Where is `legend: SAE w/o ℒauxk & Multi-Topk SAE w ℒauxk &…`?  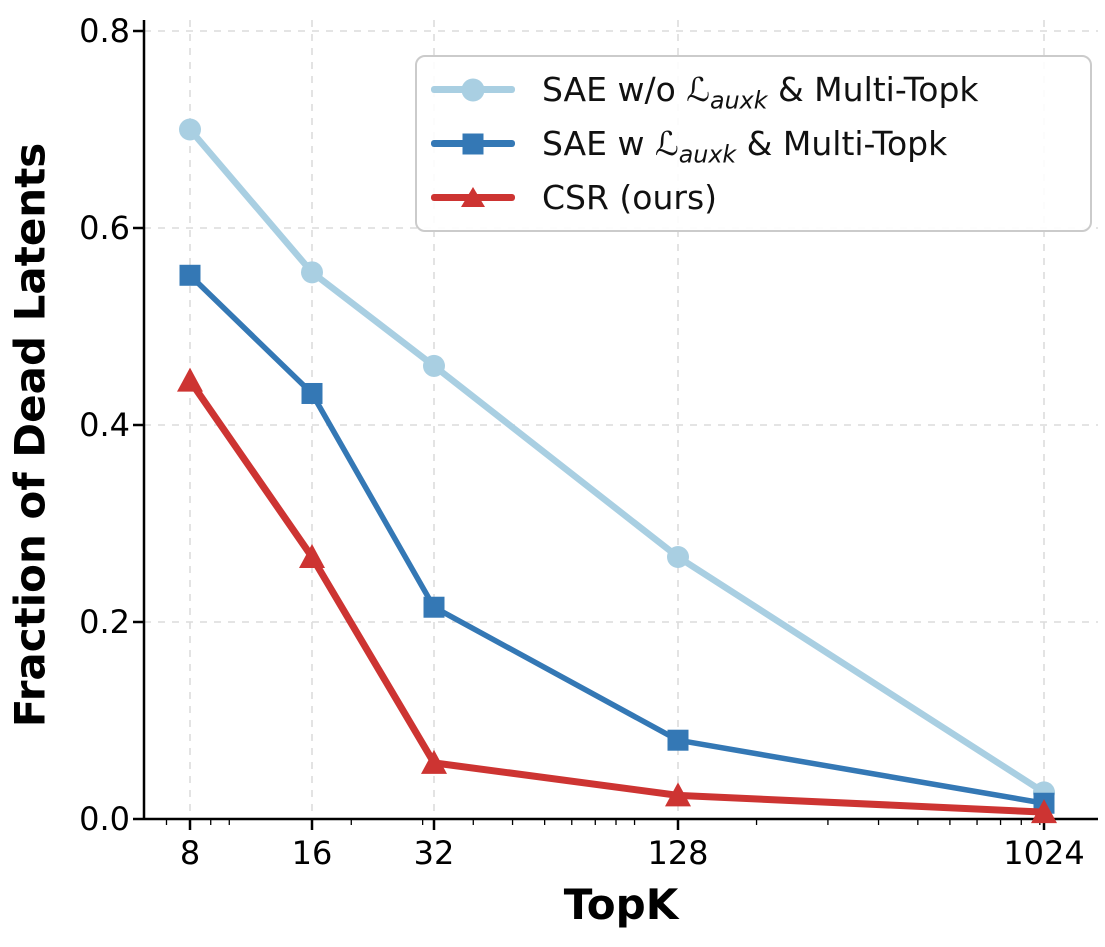
legend: SAE w/o ℒauxk & Multi-Topk SAE w ℒauxk &… is located at coordinates (753, 143).